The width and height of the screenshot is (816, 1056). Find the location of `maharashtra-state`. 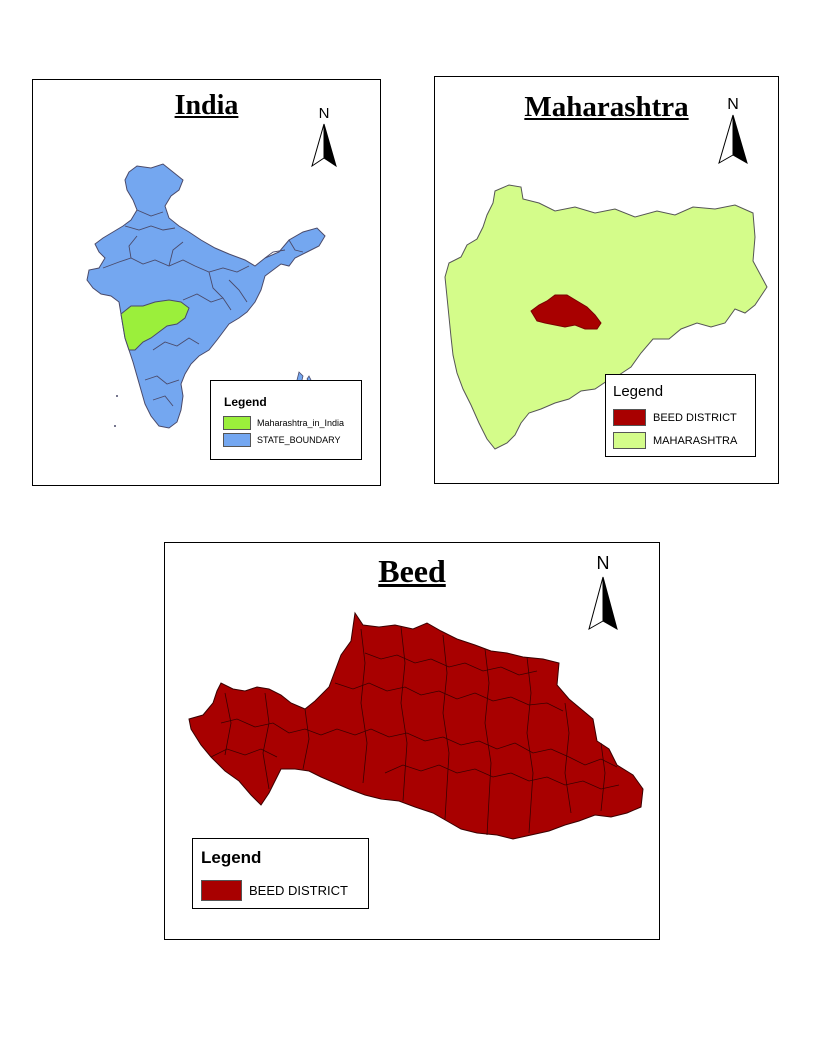

maharashtra-state is located at coordinates (606, 317).